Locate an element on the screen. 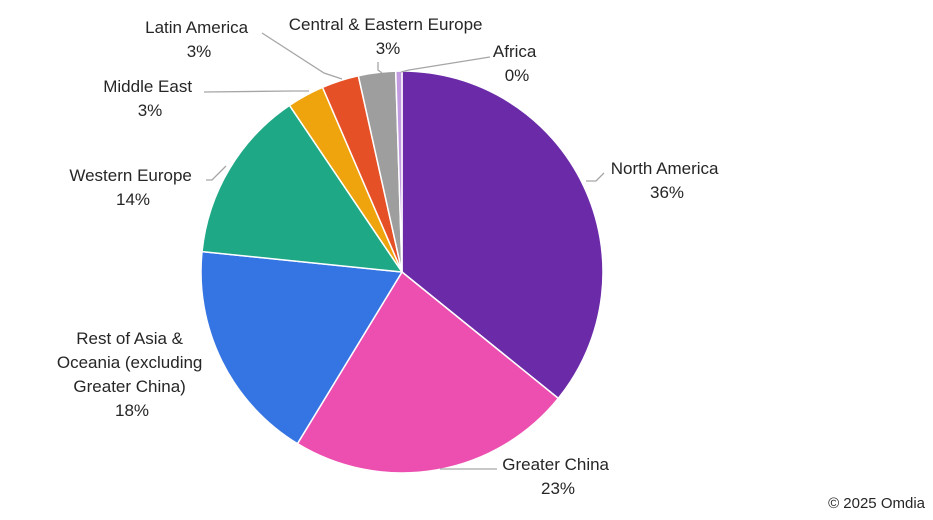 This screenshot has width=933, height=520. label-central-eastern-europe: Central & Eastern Europe 3% is located at coordinates (388, 36).